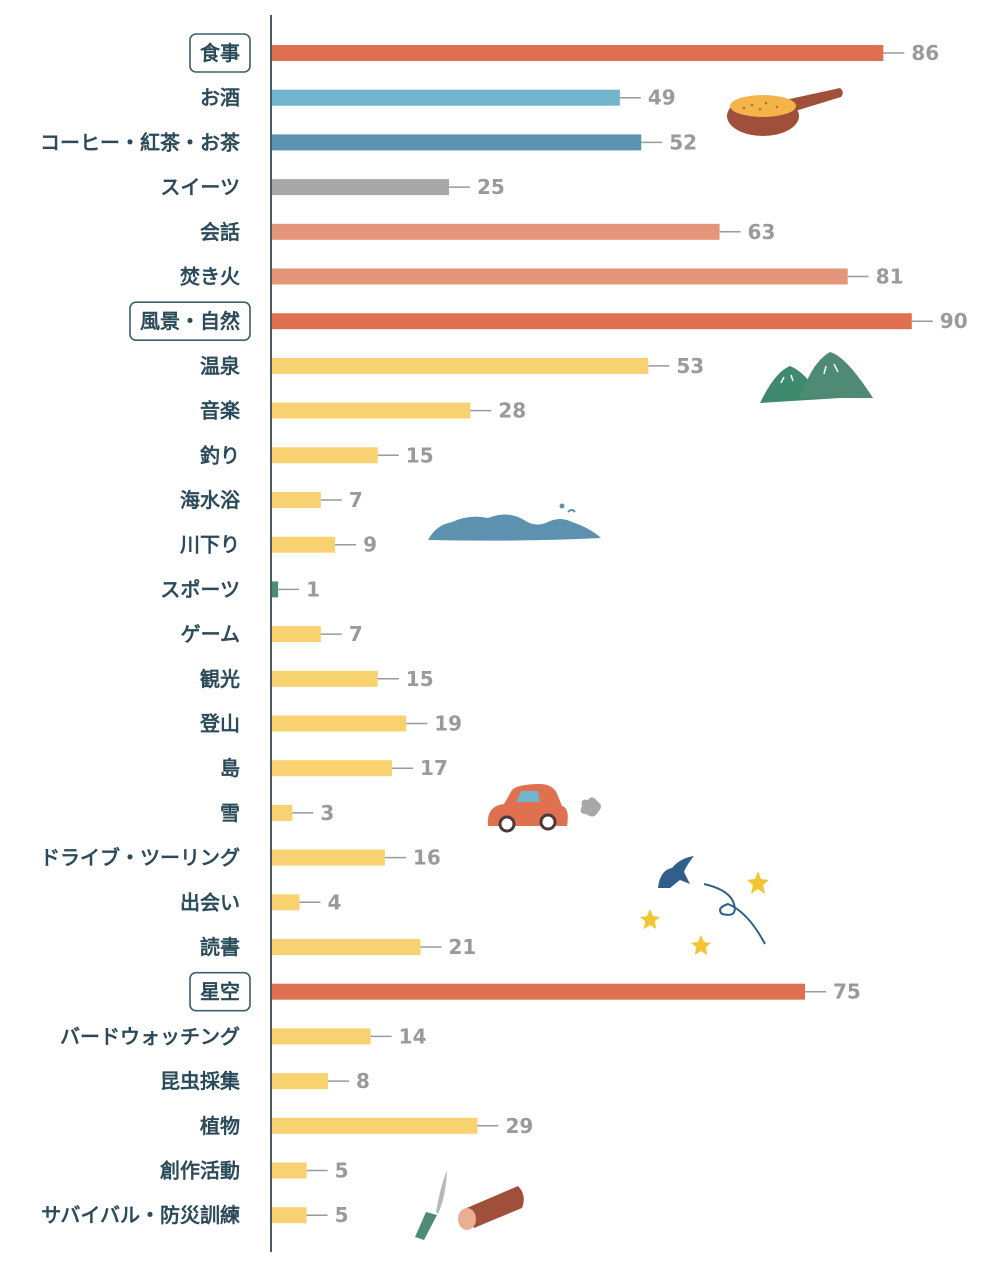 The width and height of the screenshot is (1000, 1270). Describe the element at coordinates (690, 366) in the screenshot. I see `value-label: 53` at that location.